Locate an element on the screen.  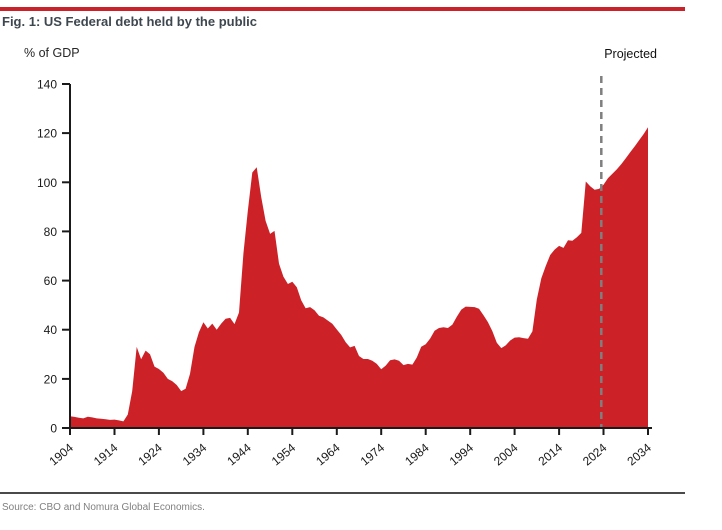
y-tick-label: 140 is located at coordinates (47, 85).